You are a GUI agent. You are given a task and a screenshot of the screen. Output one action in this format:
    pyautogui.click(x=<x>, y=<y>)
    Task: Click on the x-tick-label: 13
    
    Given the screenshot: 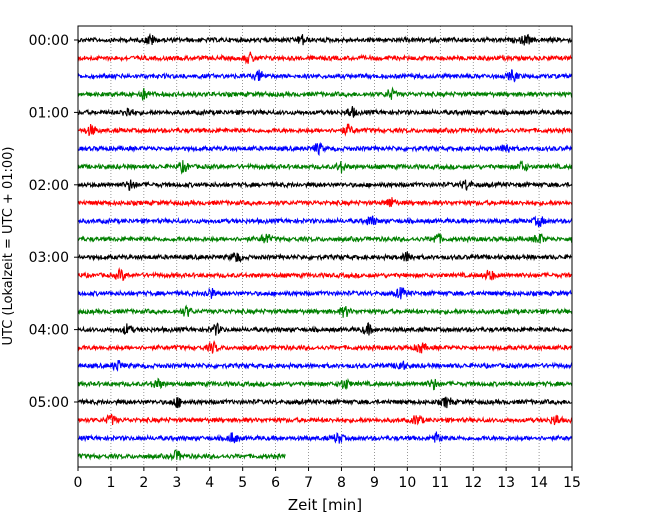 What is the action you would take?
    pyautogui.click(x=506, y=483)
    